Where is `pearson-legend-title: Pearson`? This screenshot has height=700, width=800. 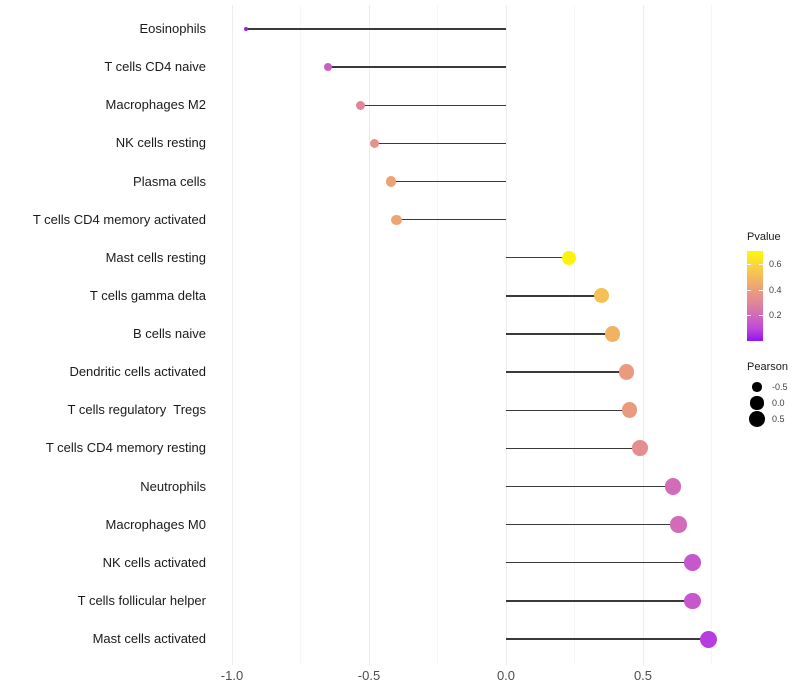 pearson-legend-title: Pearson is located at coordinates (767, 367).